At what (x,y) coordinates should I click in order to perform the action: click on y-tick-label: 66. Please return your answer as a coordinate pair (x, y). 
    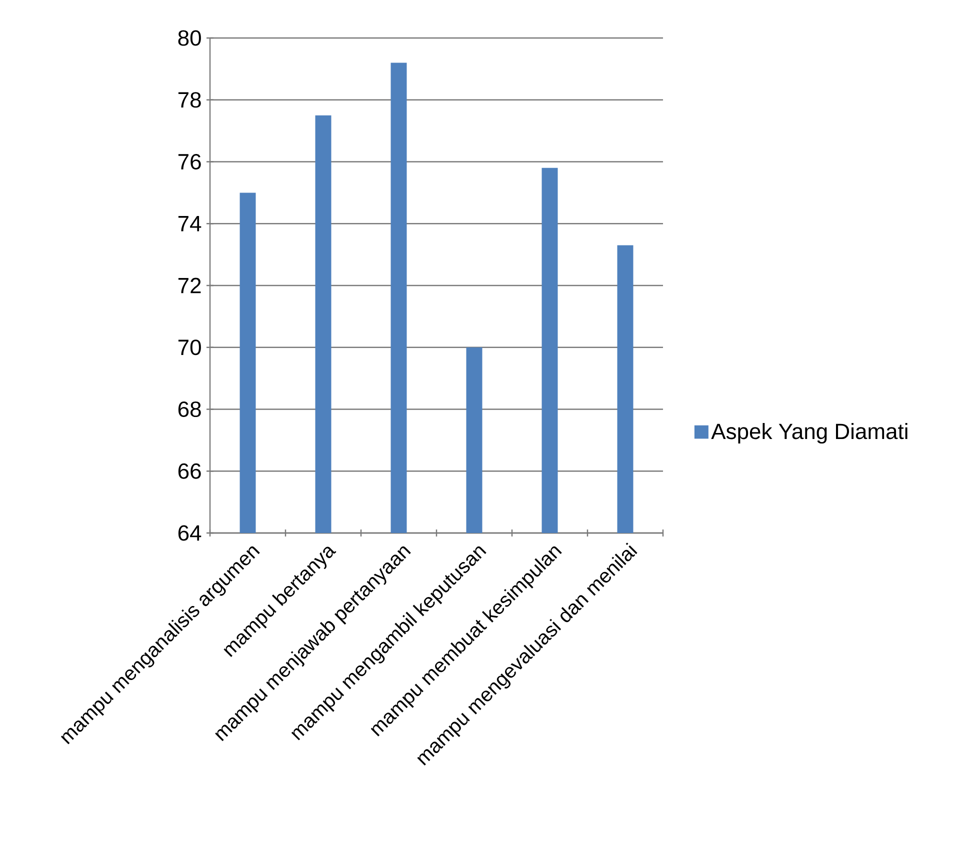
    Looking at the image, I should click on (189, 471).